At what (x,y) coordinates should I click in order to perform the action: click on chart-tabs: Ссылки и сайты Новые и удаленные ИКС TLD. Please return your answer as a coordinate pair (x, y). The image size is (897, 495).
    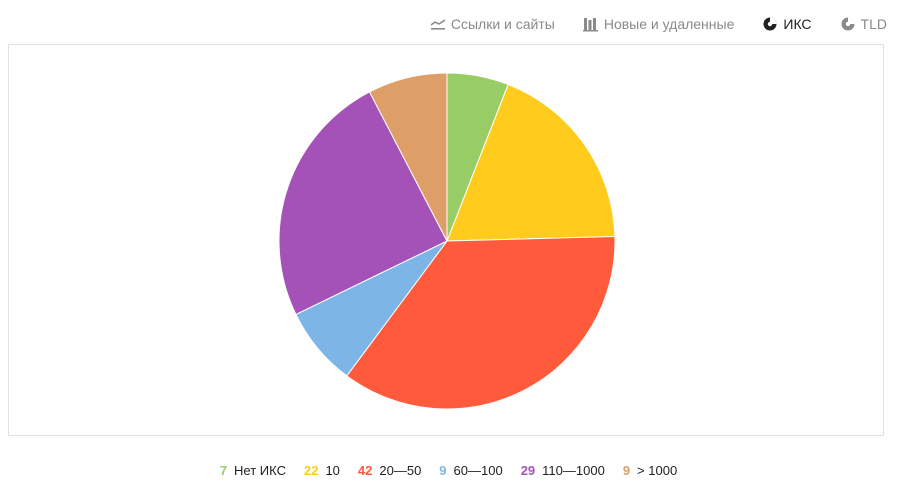
    Looking at the image, I should click on (644, 24).